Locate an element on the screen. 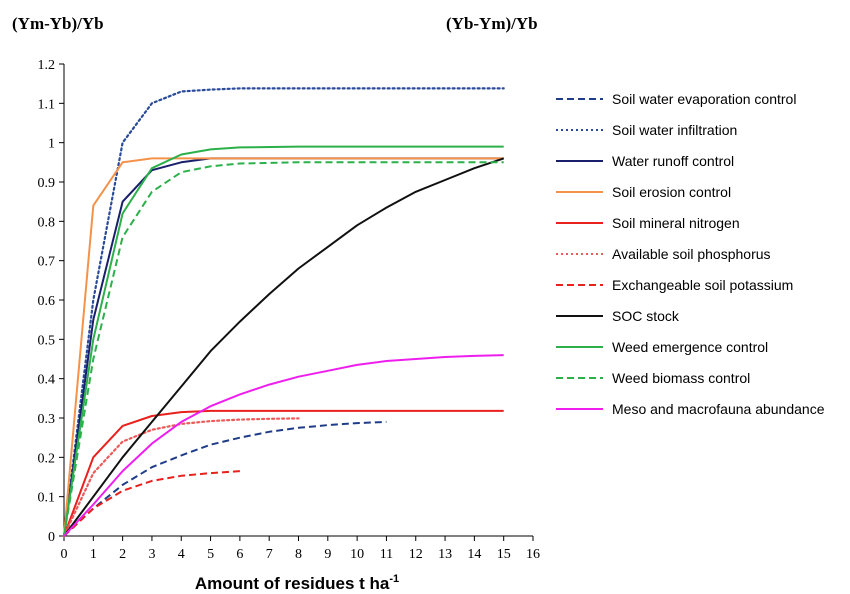 The width and height of the screenshot is (850, 594). y-tick-label: 0.6 is located at coordinates (47, 301).